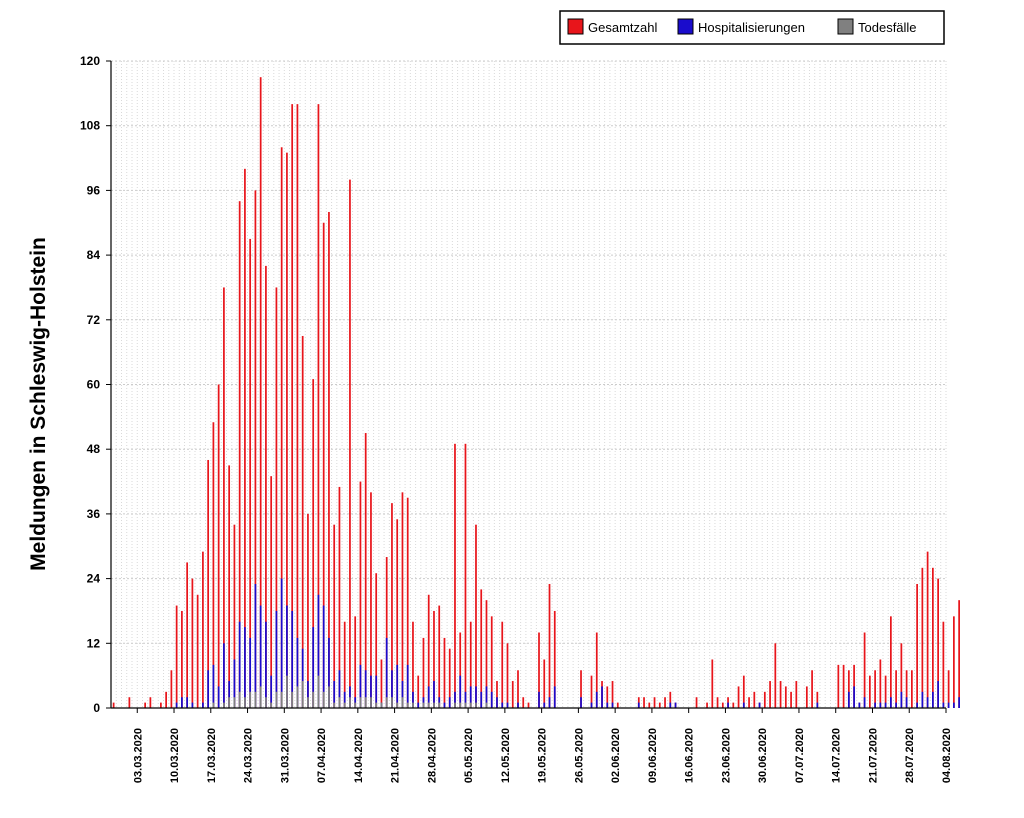 This screenshot has height=818, width=1024. I want to click on x-tick-label: 10.03.2020, so click(175, 755).